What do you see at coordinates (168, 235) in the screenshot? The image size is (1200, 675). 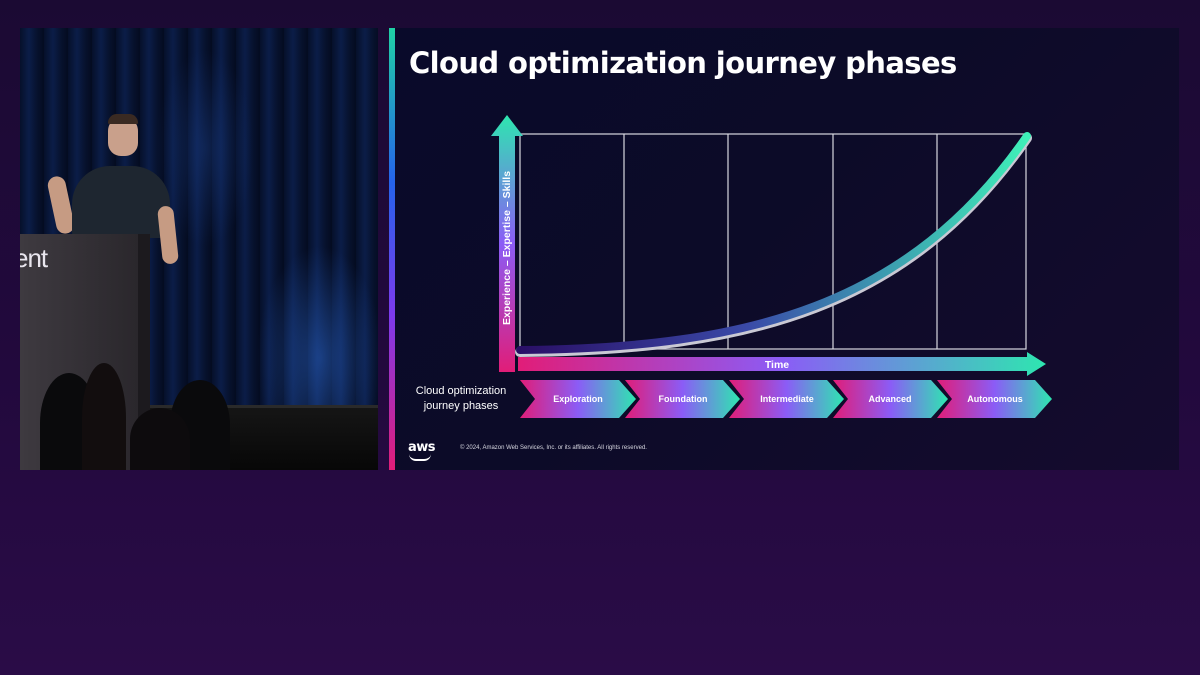 I see `speaker-arm` at bounding box center [168, 235].